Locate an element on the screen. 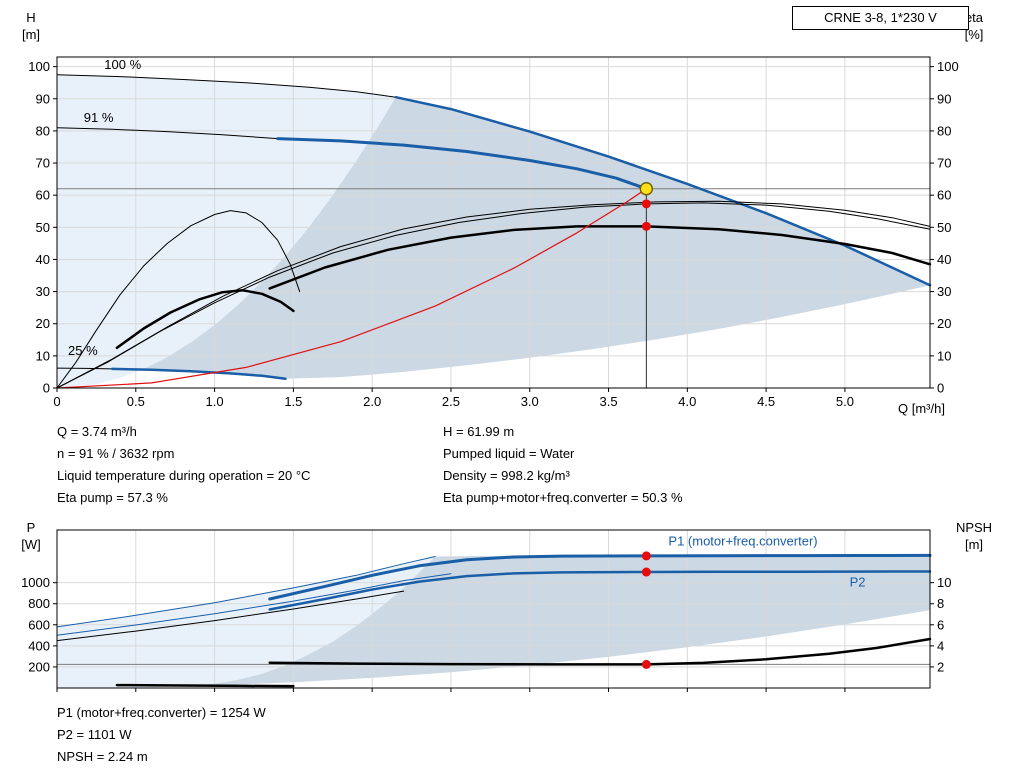 This screenshot has height=781, width=1024. p2-marker is located at coordinates (646, 572).